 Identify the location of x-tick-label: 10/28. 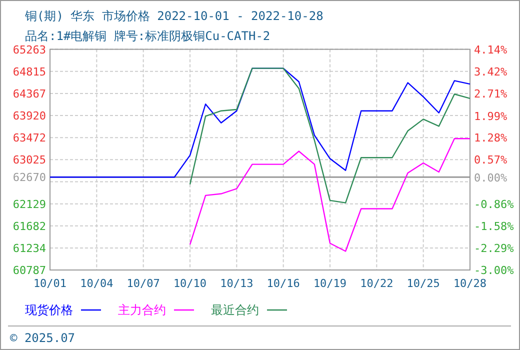
(470, 283).